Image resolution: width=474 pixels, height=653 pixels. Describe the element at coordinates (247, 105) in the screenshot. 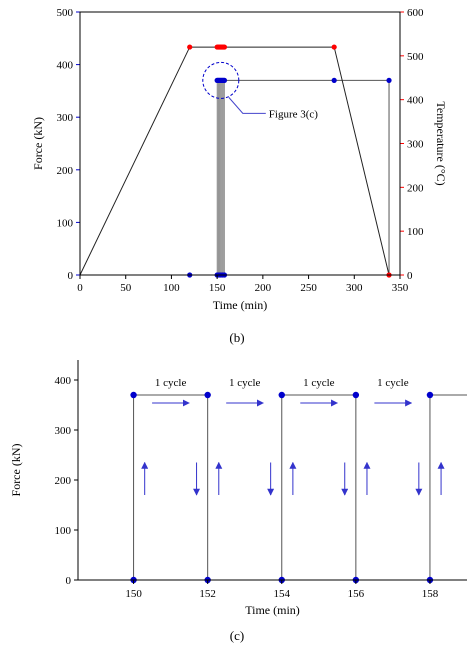

I see `panel-b-annotation-leader` at that location.